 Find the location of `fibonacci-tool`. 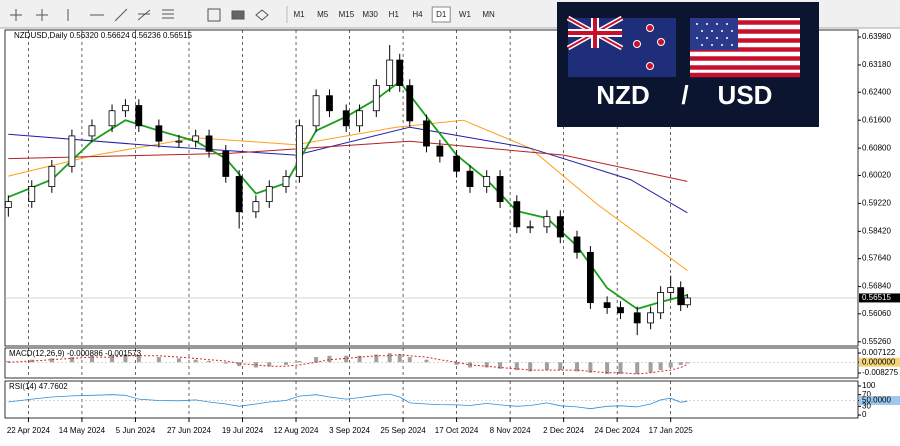

fibonacci-tool is located at coordinates (168, 14).